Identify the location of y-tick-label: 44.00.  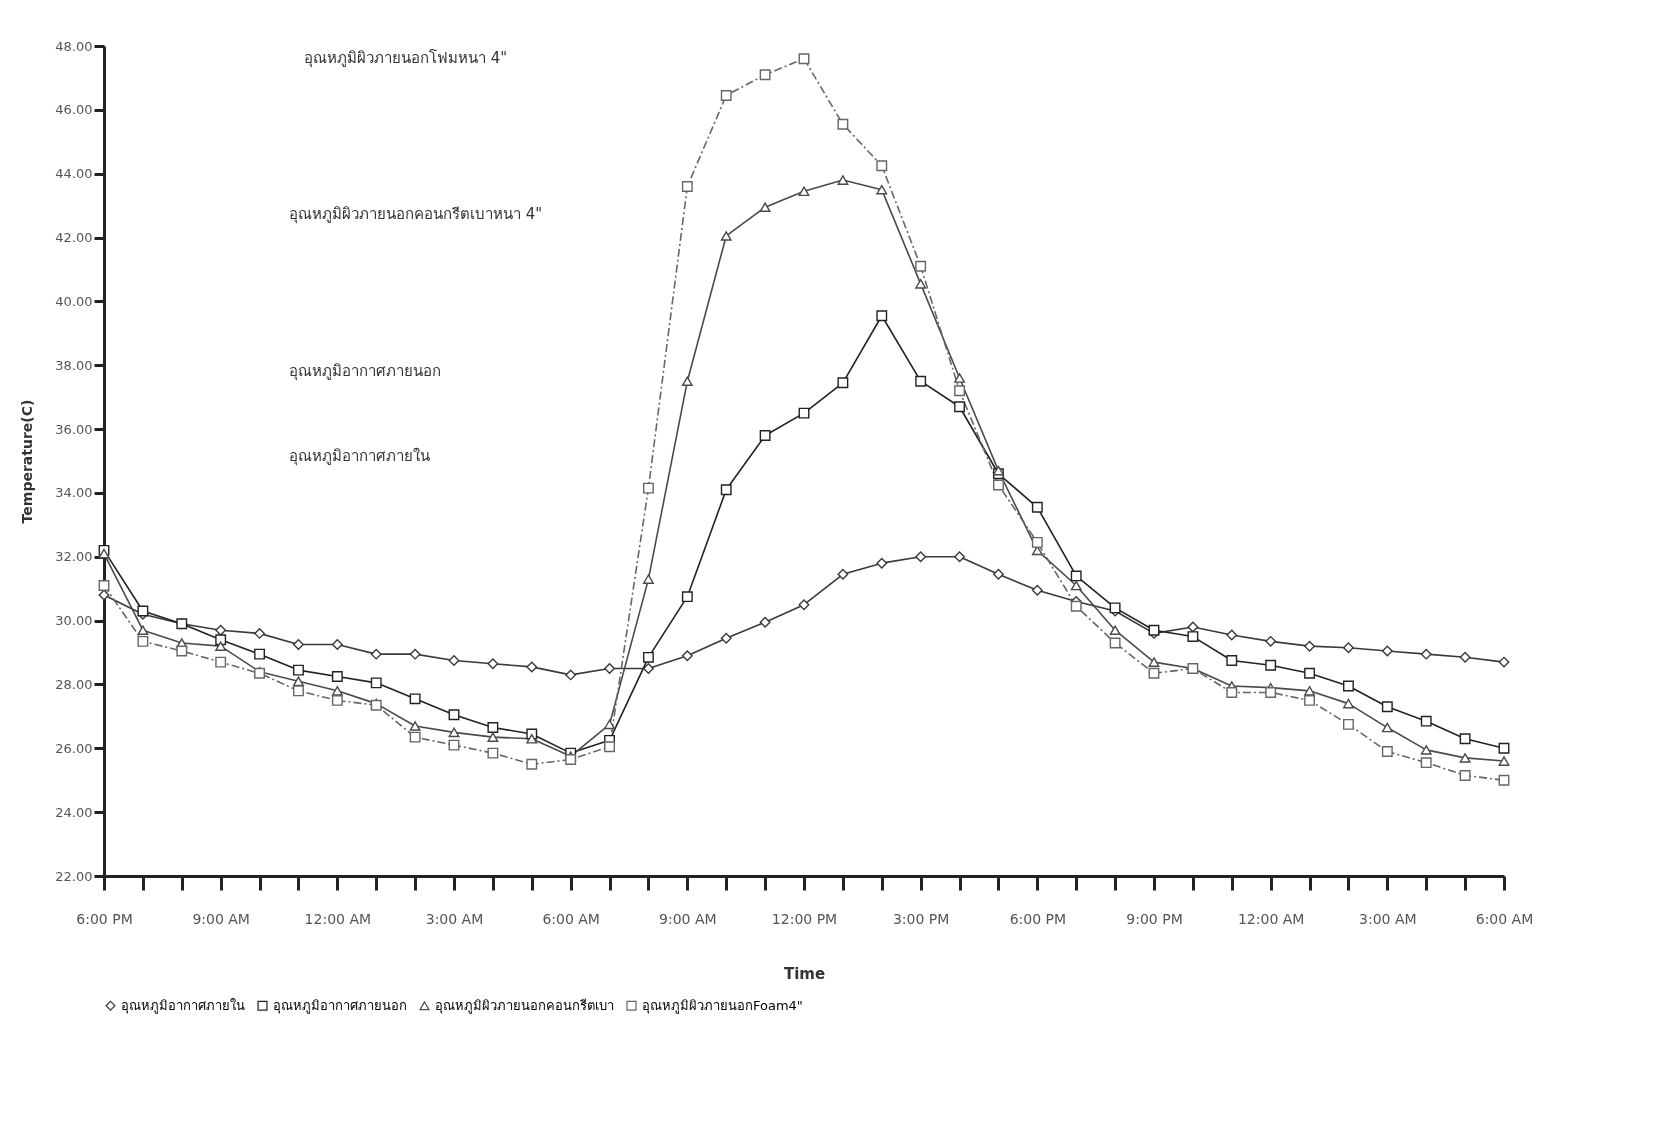
(74, 174).